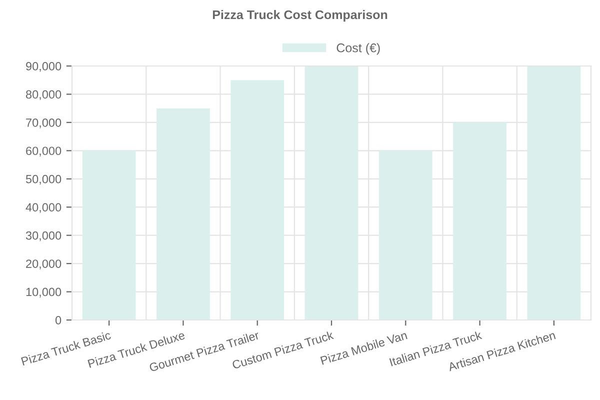  Describe the element at coordinates (44, 95) in the screenshot. I see `y-tick-label: 80,000` at that location.